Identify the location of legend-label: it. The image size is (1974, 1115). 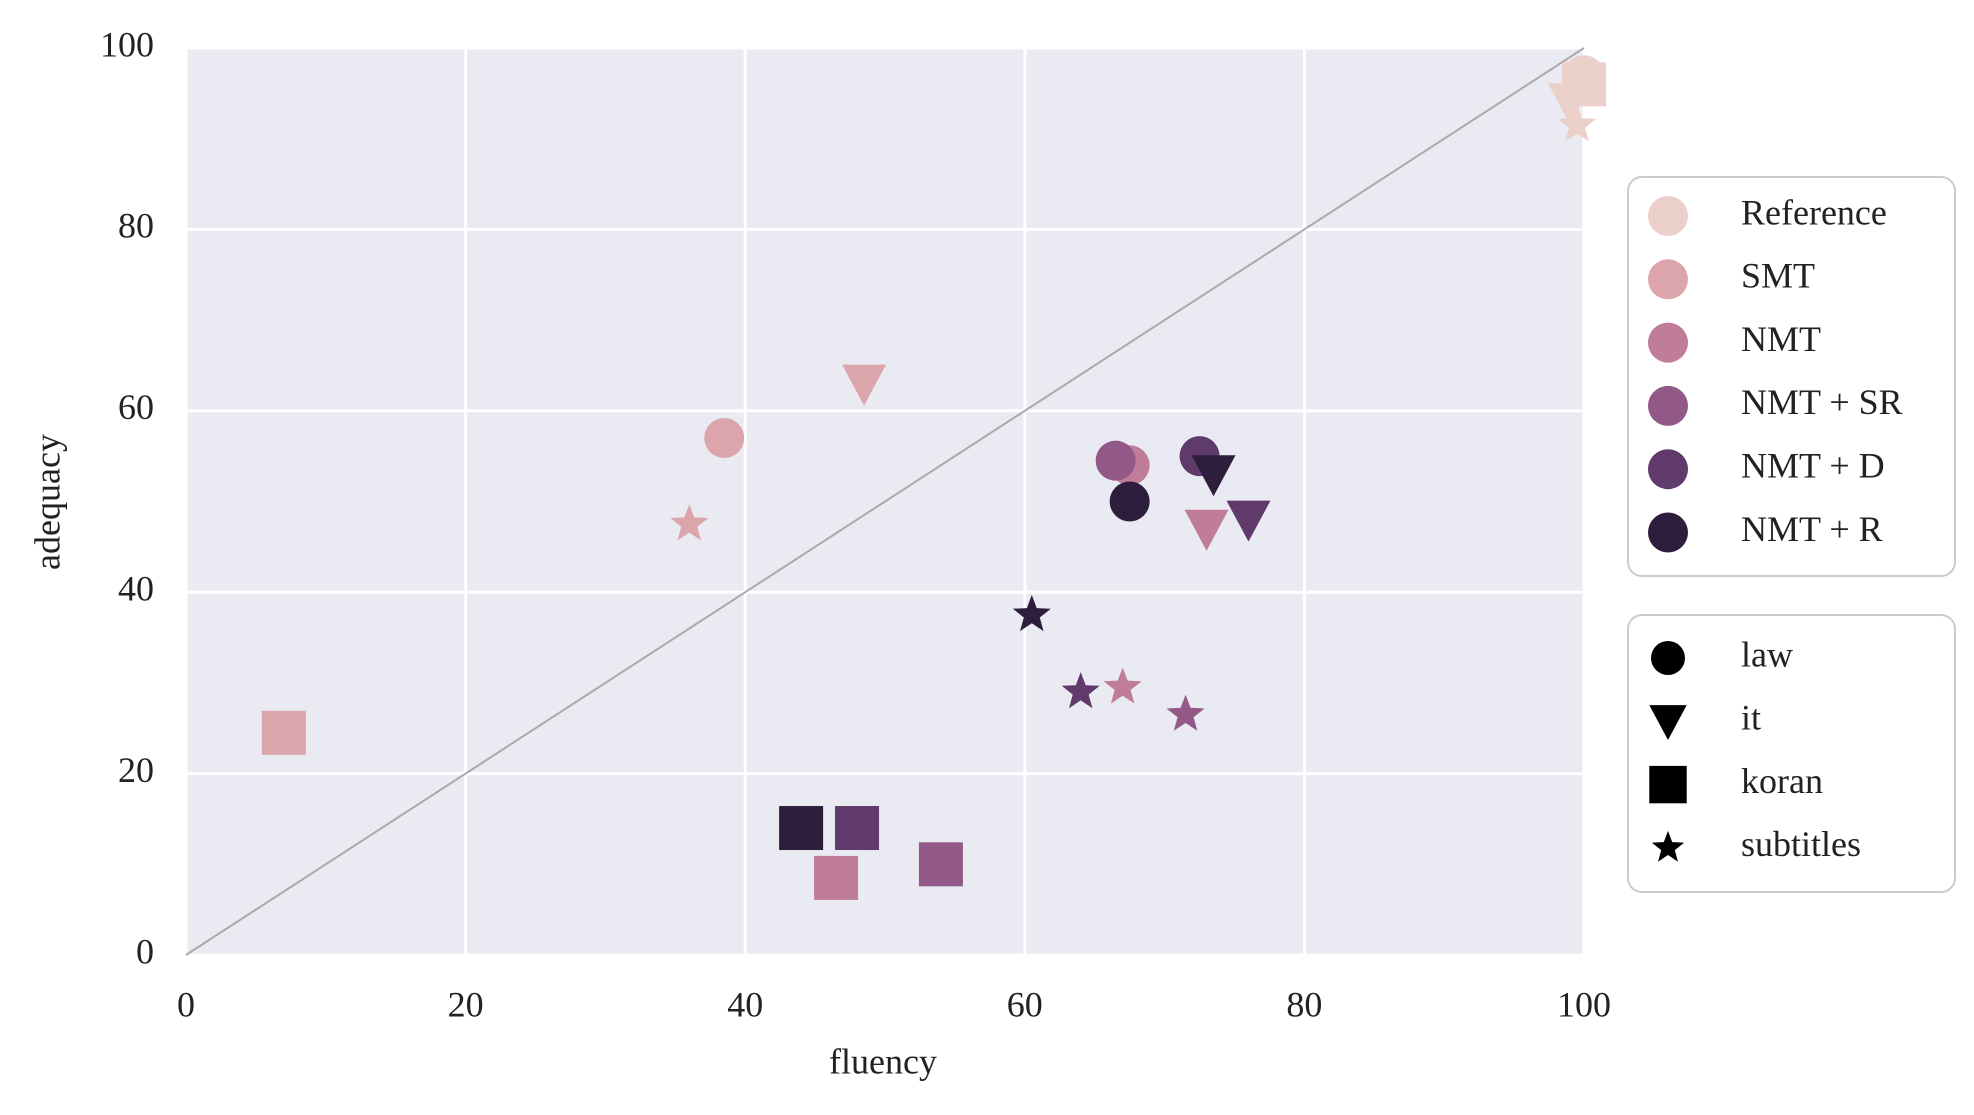
(1751, 718).